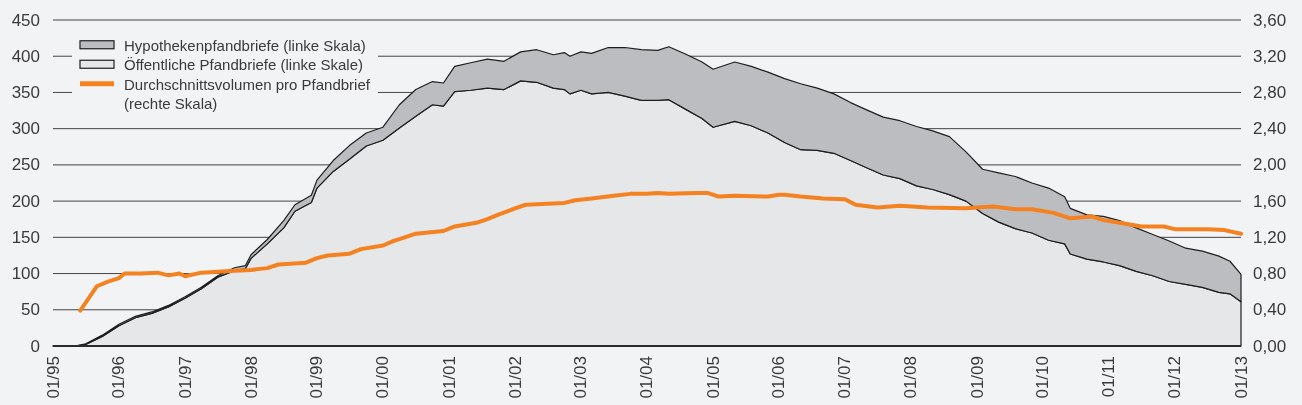 Image resolution: width=1302 pixels, height=405 pixels. Describe the element at coordinates (317, 377) in the screenshot. I see `x-tick-label: 01/99` at that location.